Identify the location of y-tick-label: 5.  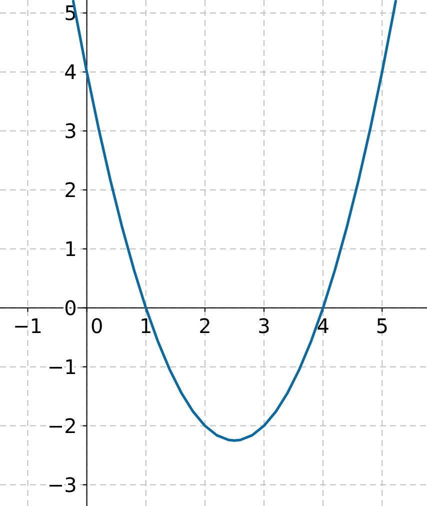
(70, 12).